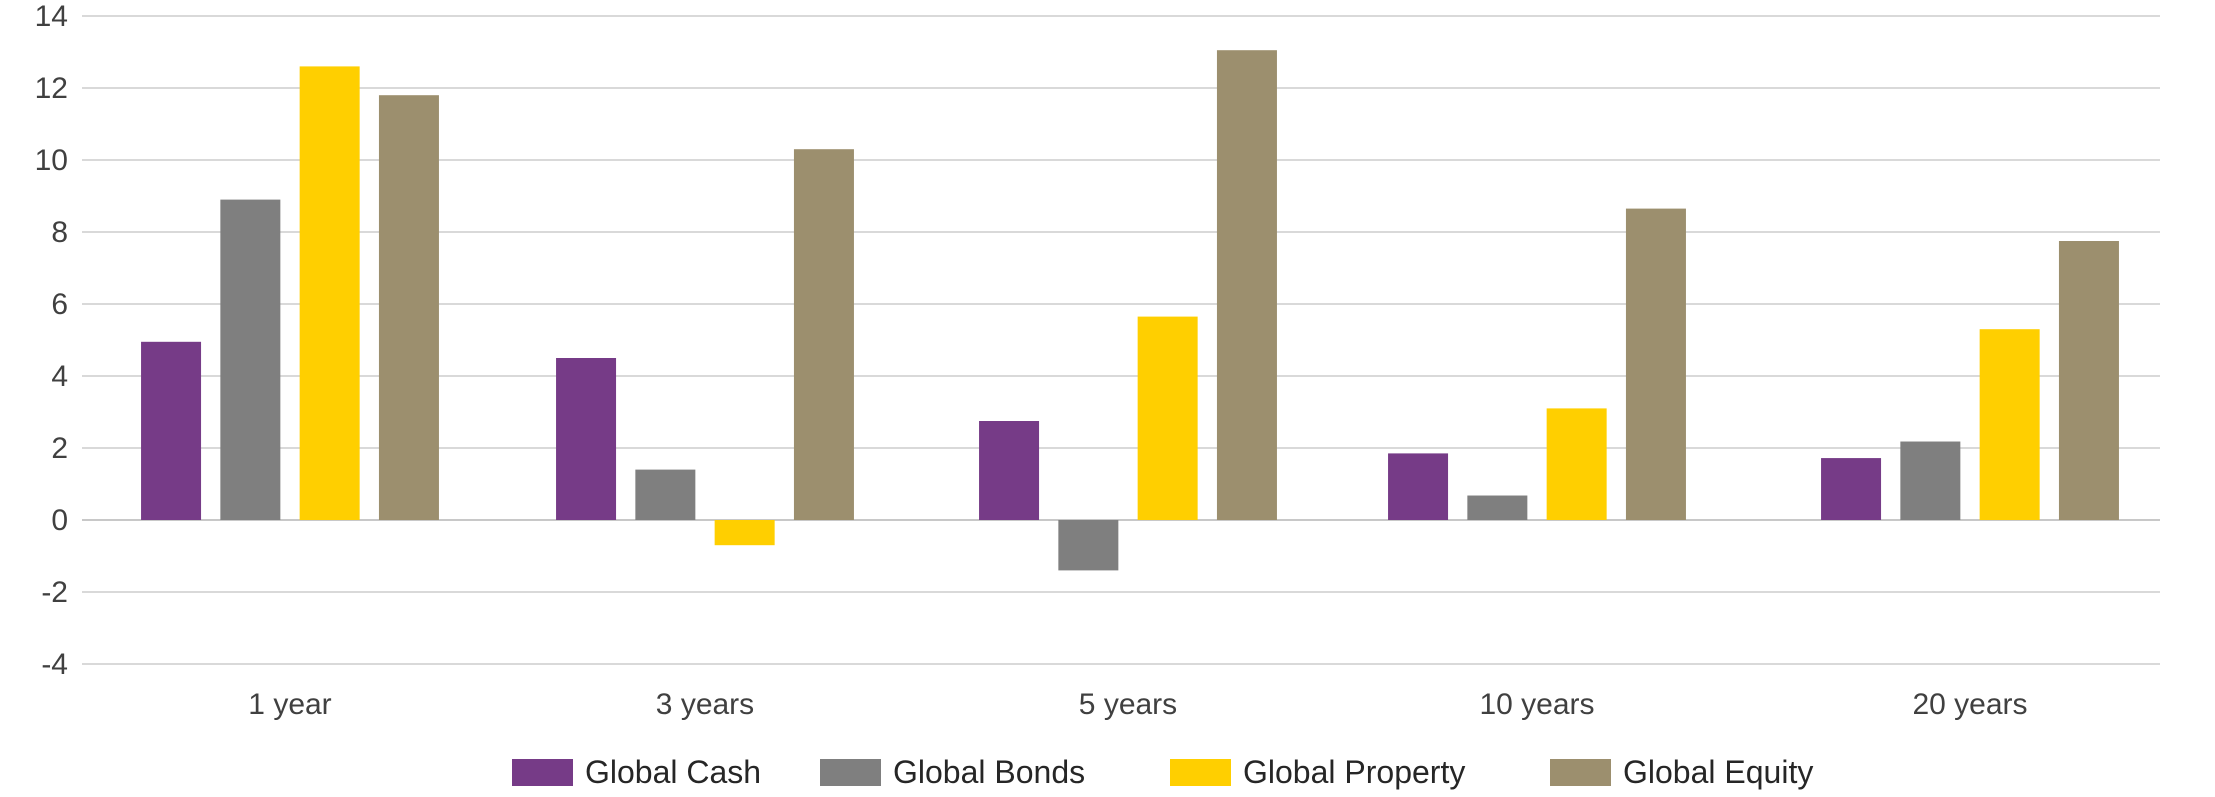 The image size is (2215, 797). What do you see at coordinates (51, 16) in the screenshot?
I see `y-tick-label: 14` at bounding box center [51, 16].